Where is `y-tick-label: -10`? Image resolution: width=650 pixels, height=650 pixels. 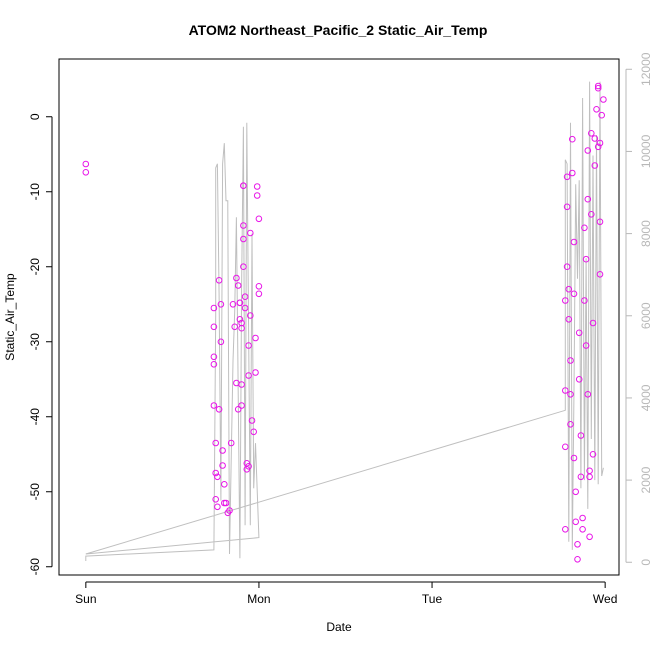
y-tick-label: -10 is located at coordinates (35, 192).